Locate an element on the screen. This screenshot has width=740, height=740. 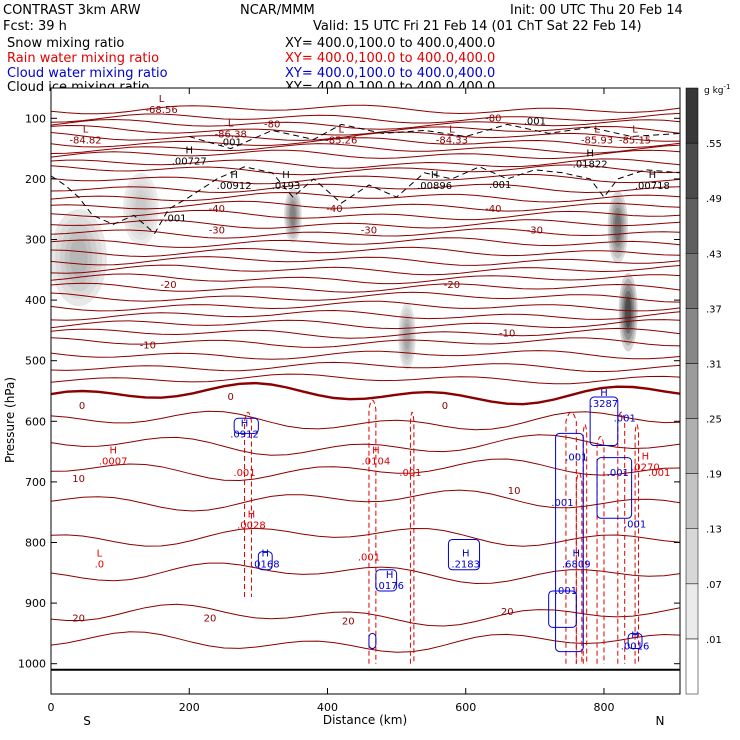
y-tick-label: 900 is located at coordinates (35, 603).